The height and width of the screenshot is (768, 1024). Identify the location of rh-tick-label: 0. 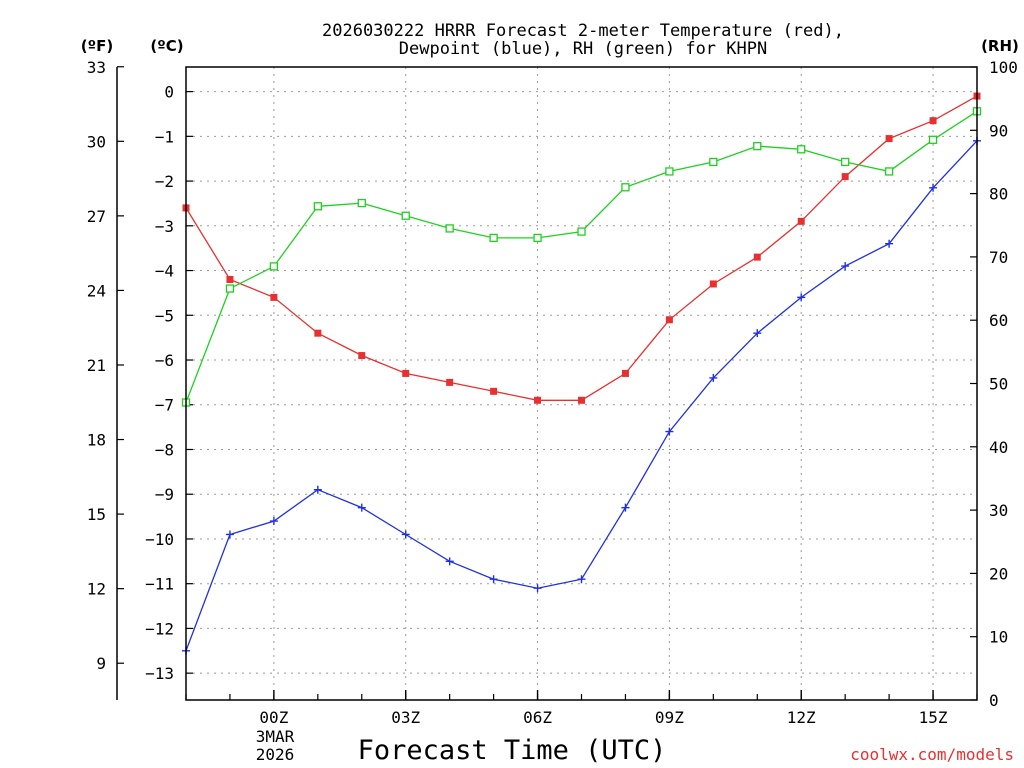
(994, 700).